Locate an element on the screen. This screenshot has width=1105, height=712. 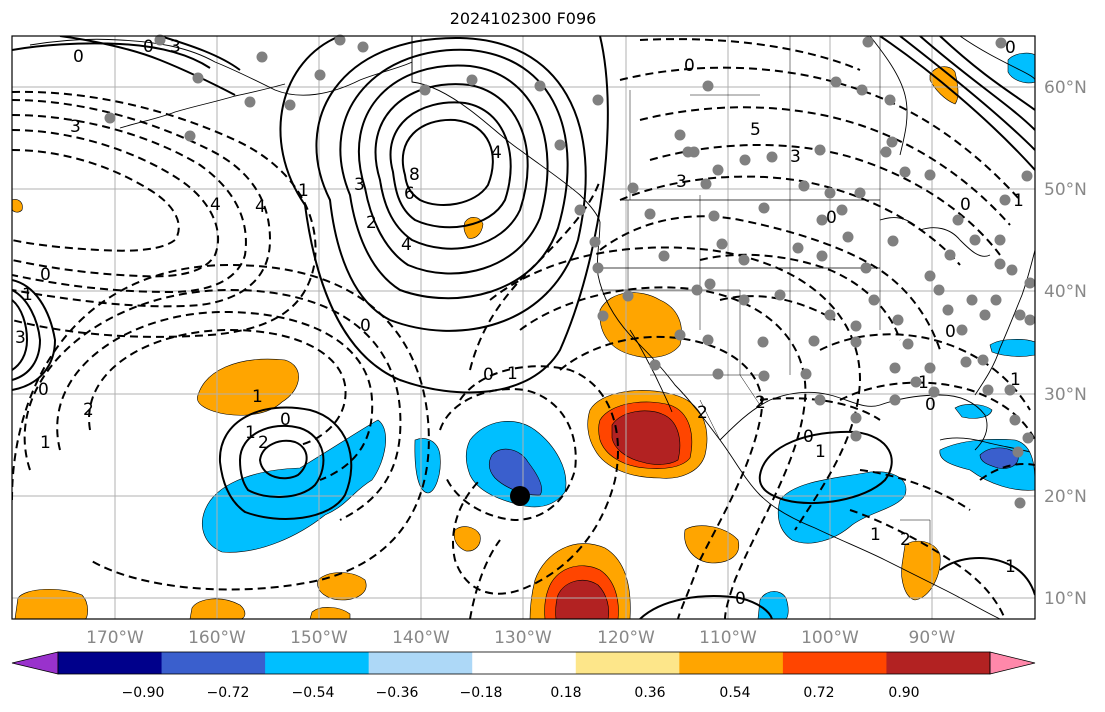
colorbar-tick-label: 0.54 is located at coordinates (734, 693).